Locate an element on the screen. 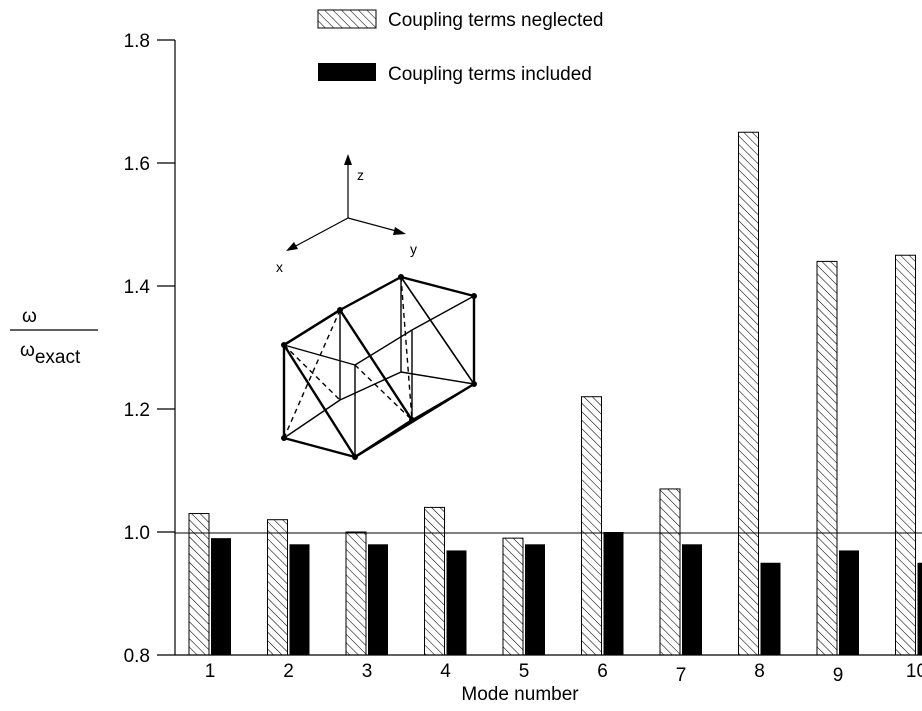 This screenshot has height=711, width=922. x-tick-label: 5 is located at coordinates (524, 671).